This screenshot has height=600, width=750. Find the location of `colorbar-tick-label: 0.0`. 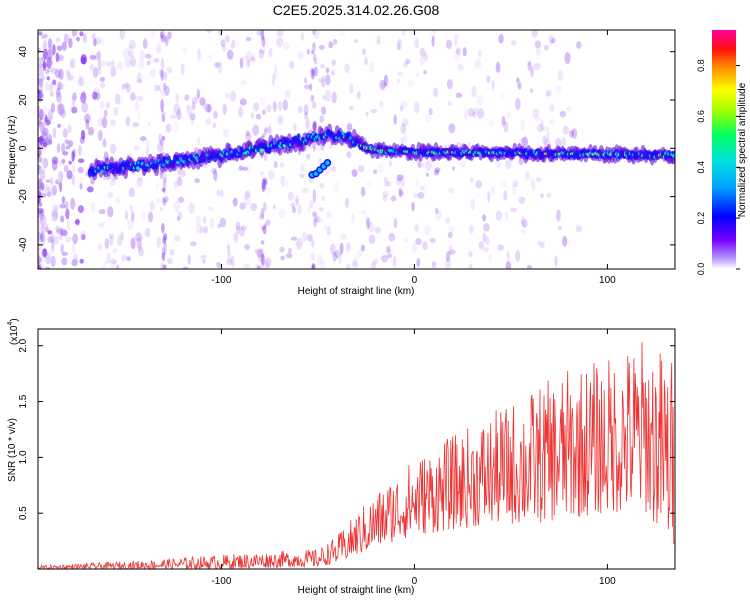

colorbar-tick-label: 0.0 is located at coordinates (701, 269).